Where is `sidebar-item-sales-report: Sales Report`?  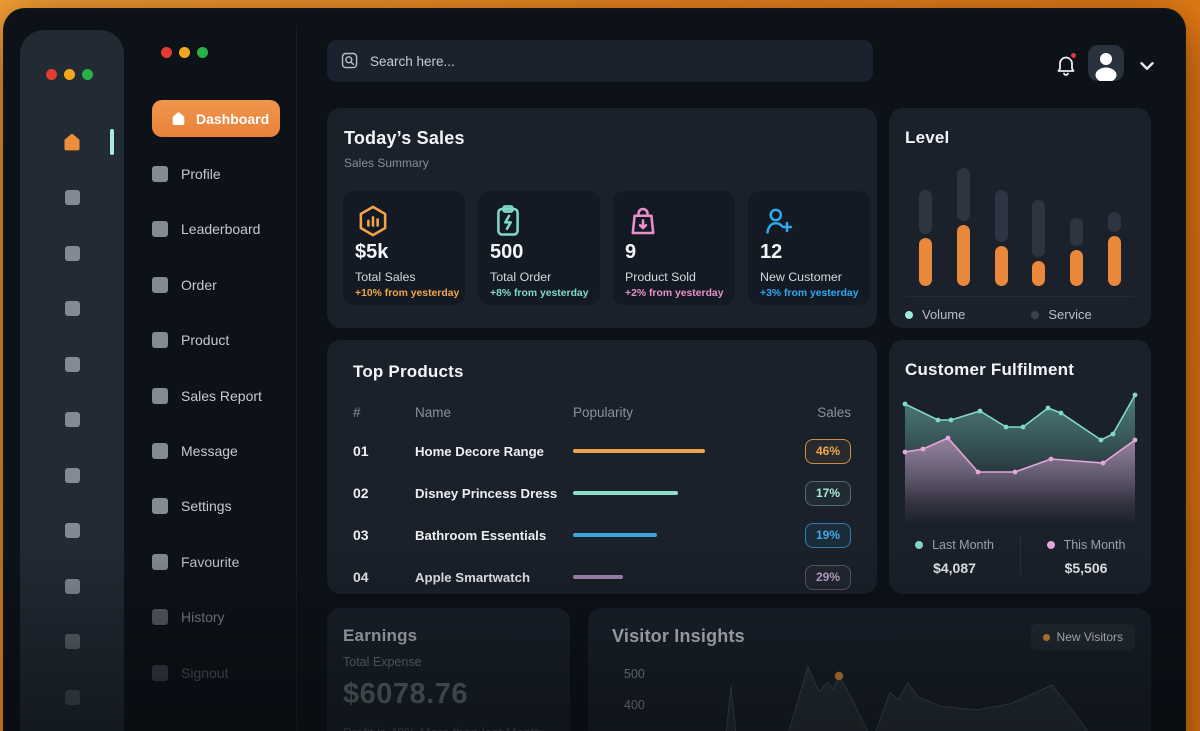 sidebar-item-sales-report: Sales Report is located at coordinates (221, 396).